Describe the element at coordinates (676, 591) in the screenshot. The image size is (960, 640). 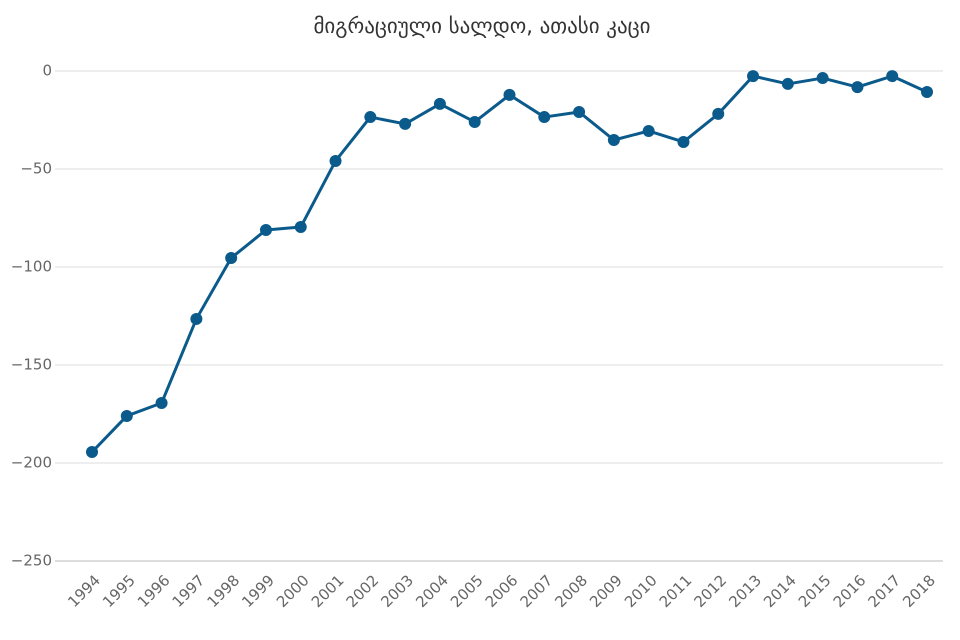
I see `x-tick-label: 2011` at that location.